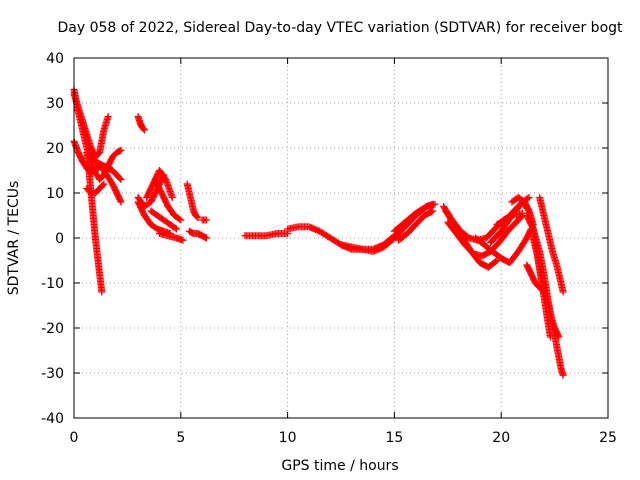  I want to click on y-tick-label: 30, so click(55, 104).